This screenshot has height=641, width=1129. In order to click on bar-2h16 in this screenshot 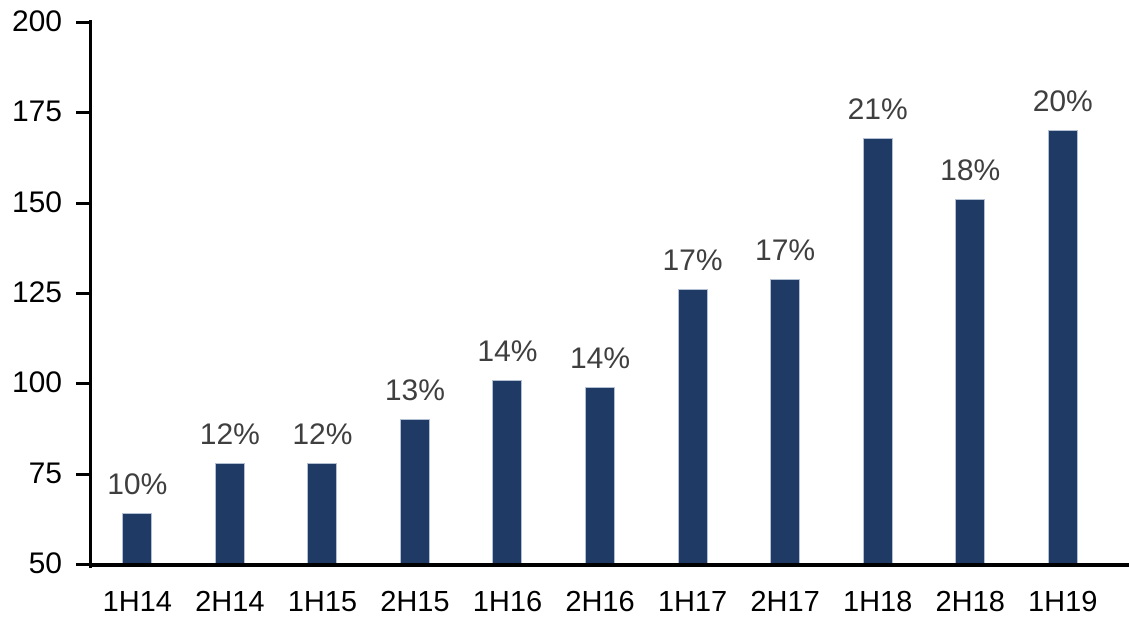, I will do `click(600, 475)`.